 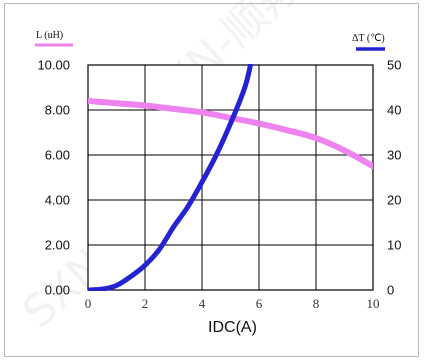 I want to click on x-axis-title: IDC(A), so click(x=232, y=327).